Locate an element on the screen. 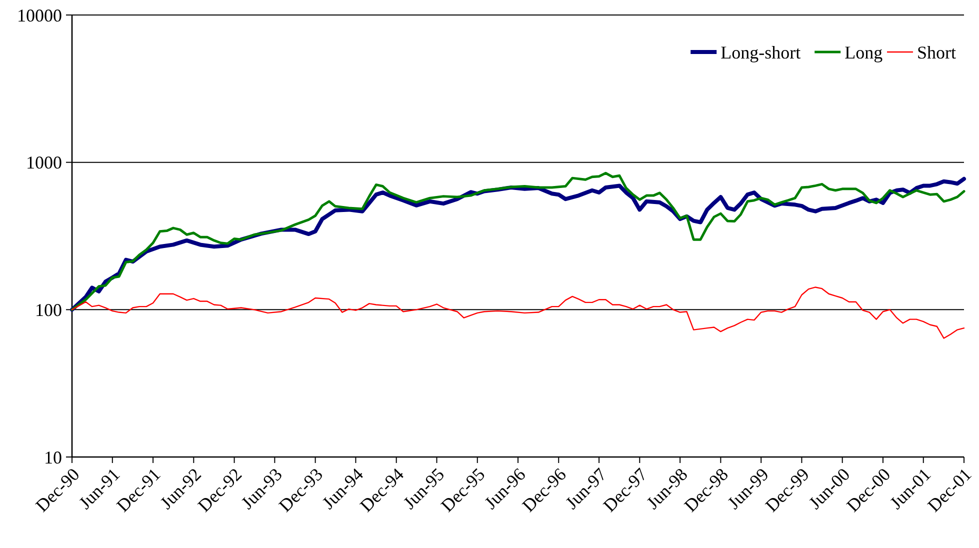 The image size is (979, 548). legend-label: Long is located at coordinates (863, 52).